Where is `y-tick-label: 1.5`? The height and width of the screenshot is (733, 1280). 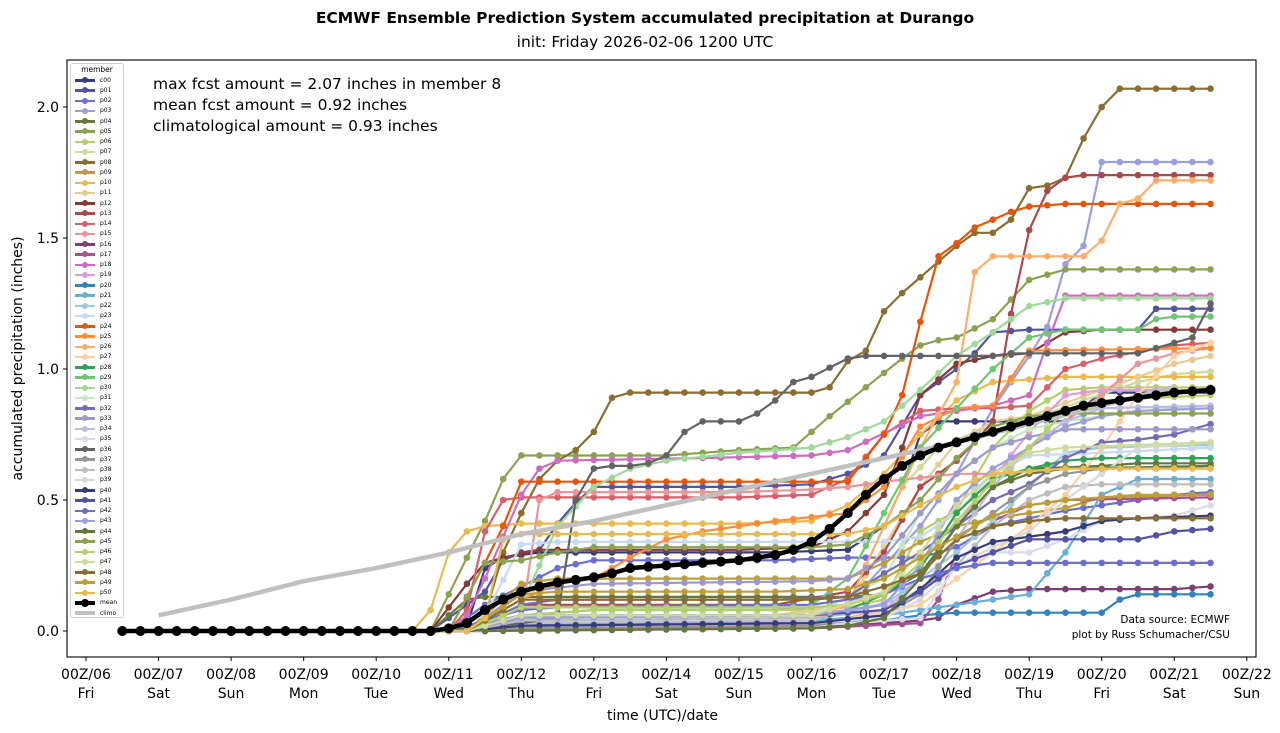
y-tick-label: 1.5 is located at coordinates (48, 239).